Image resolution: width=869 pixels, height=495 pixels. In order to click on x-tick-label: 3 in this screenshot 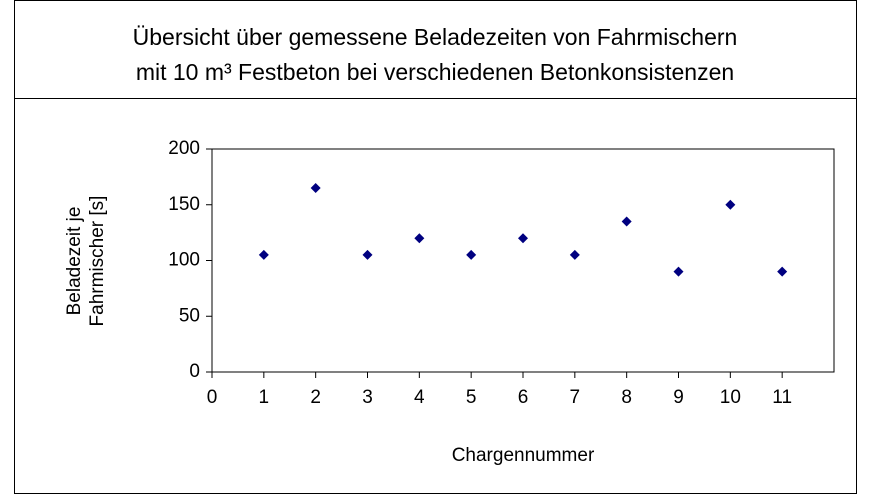, I will do `click(367, 397)`.